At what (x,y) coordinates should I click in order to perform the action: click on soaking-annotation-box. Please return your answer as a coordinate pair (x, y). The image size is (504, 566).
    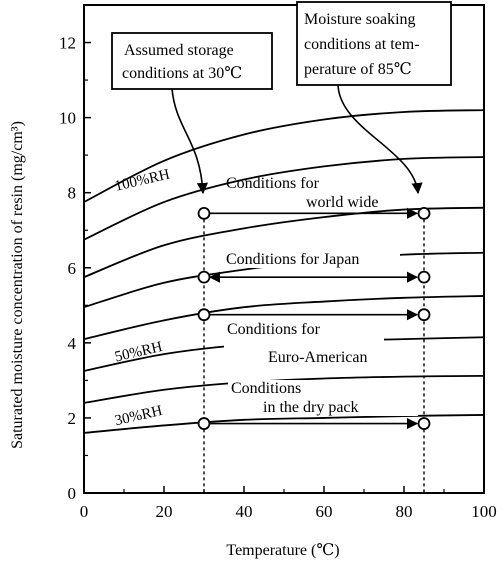
    Looking at the image, I should click on (374, 43).